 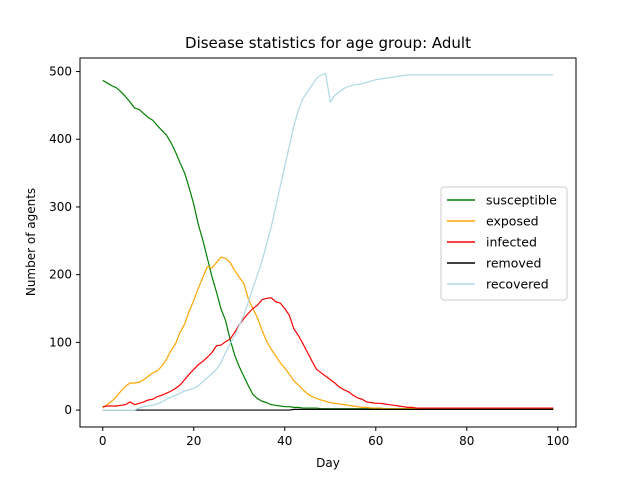 I want to click on x-tick-label: 40, so click(x=284, y=441).